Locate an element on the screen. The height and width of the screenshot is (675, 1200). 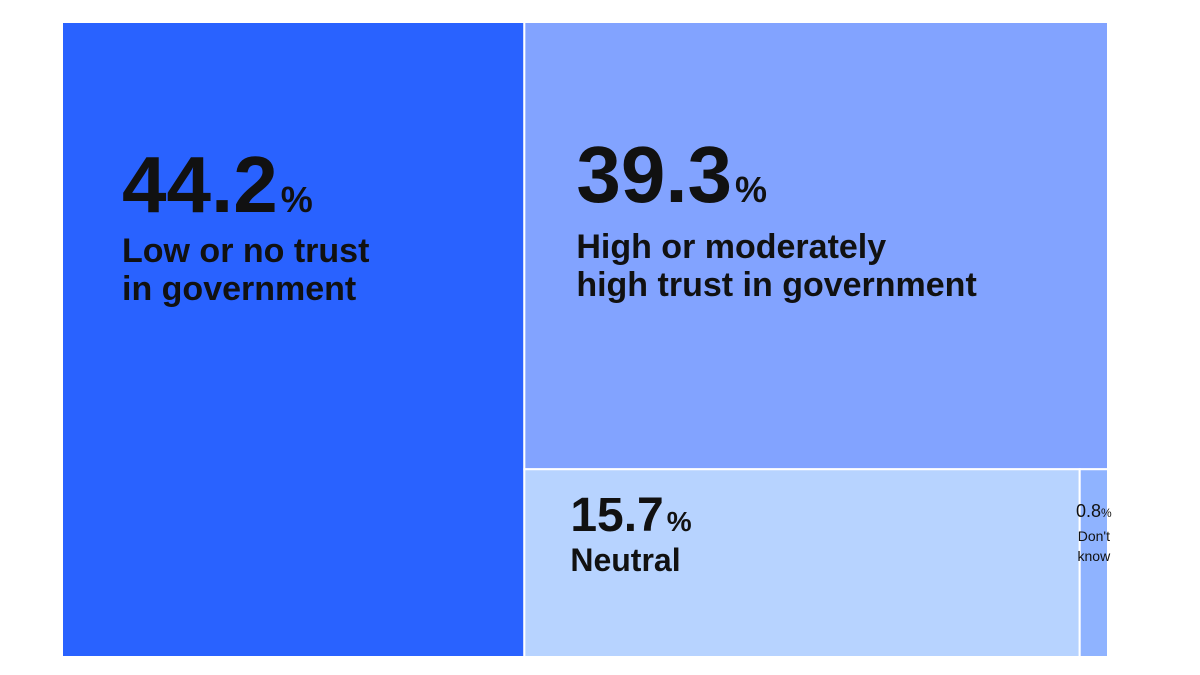
category-label-low-line-2: in government is located at coordinates (239, 289).